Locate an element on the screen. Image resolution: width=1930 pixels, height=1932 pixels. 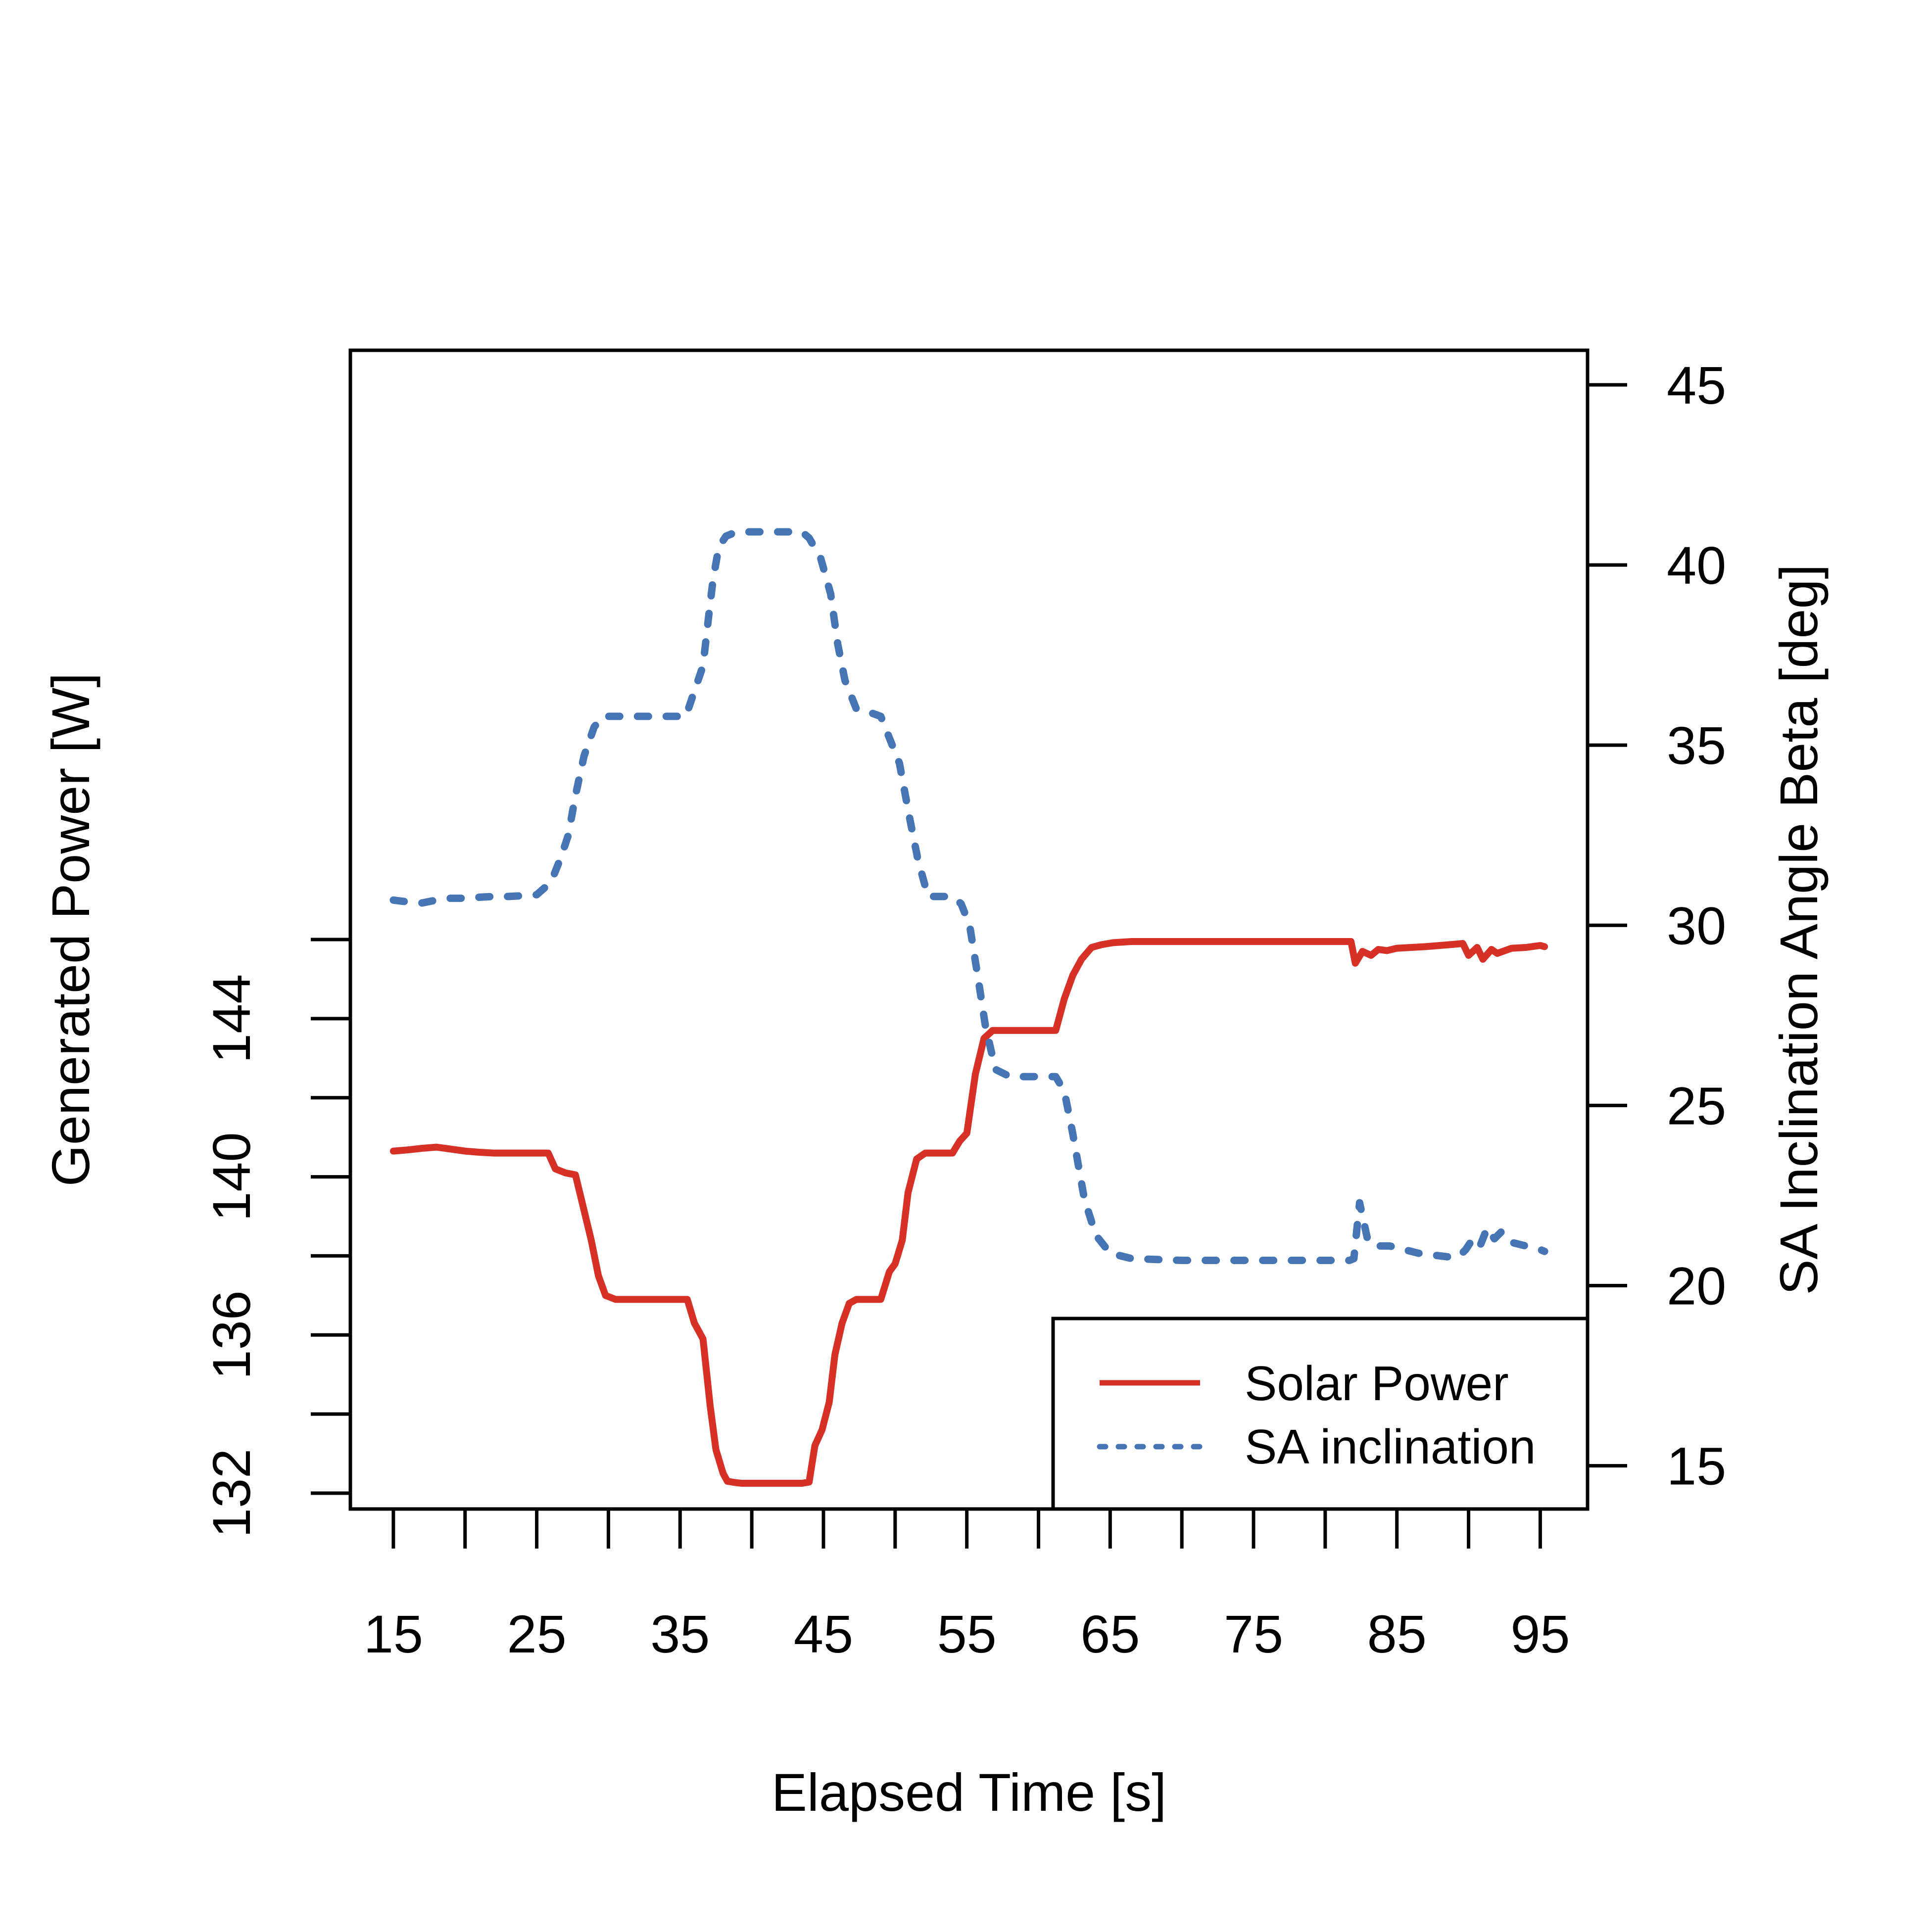
y-right-tick-label: 35 is located at coordinates (1697, 745).